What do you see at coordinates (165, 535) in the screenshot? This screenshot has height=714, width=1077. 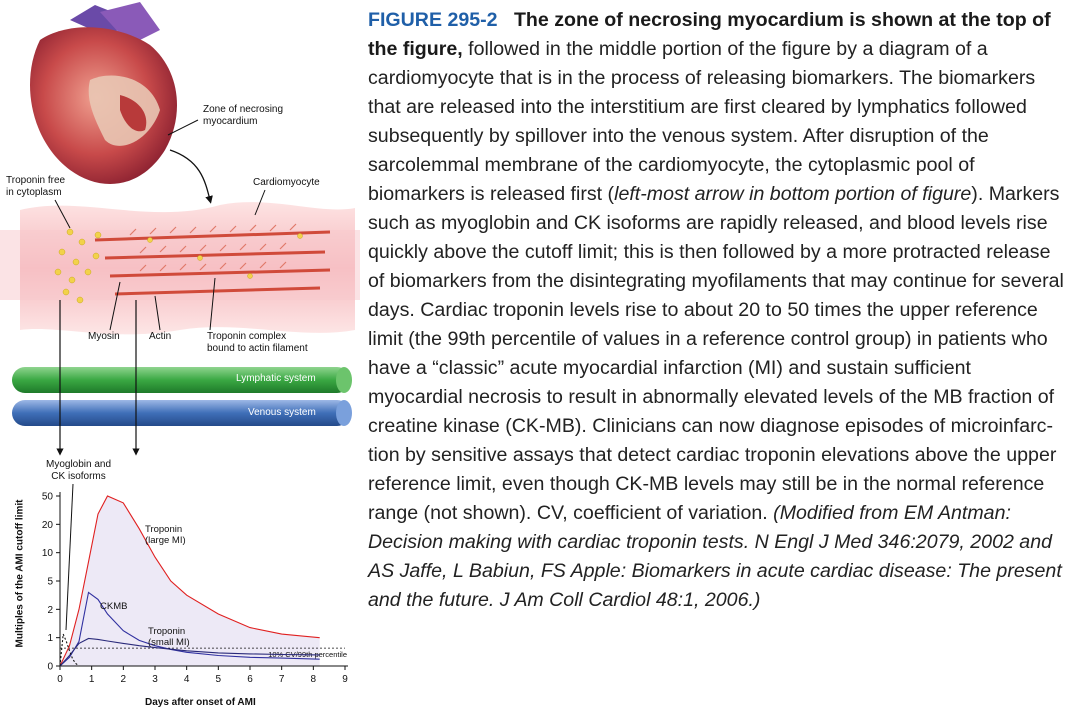 I see `series-label-troponin-large: Troponin (large MI)` at bounding box center [165, 535].